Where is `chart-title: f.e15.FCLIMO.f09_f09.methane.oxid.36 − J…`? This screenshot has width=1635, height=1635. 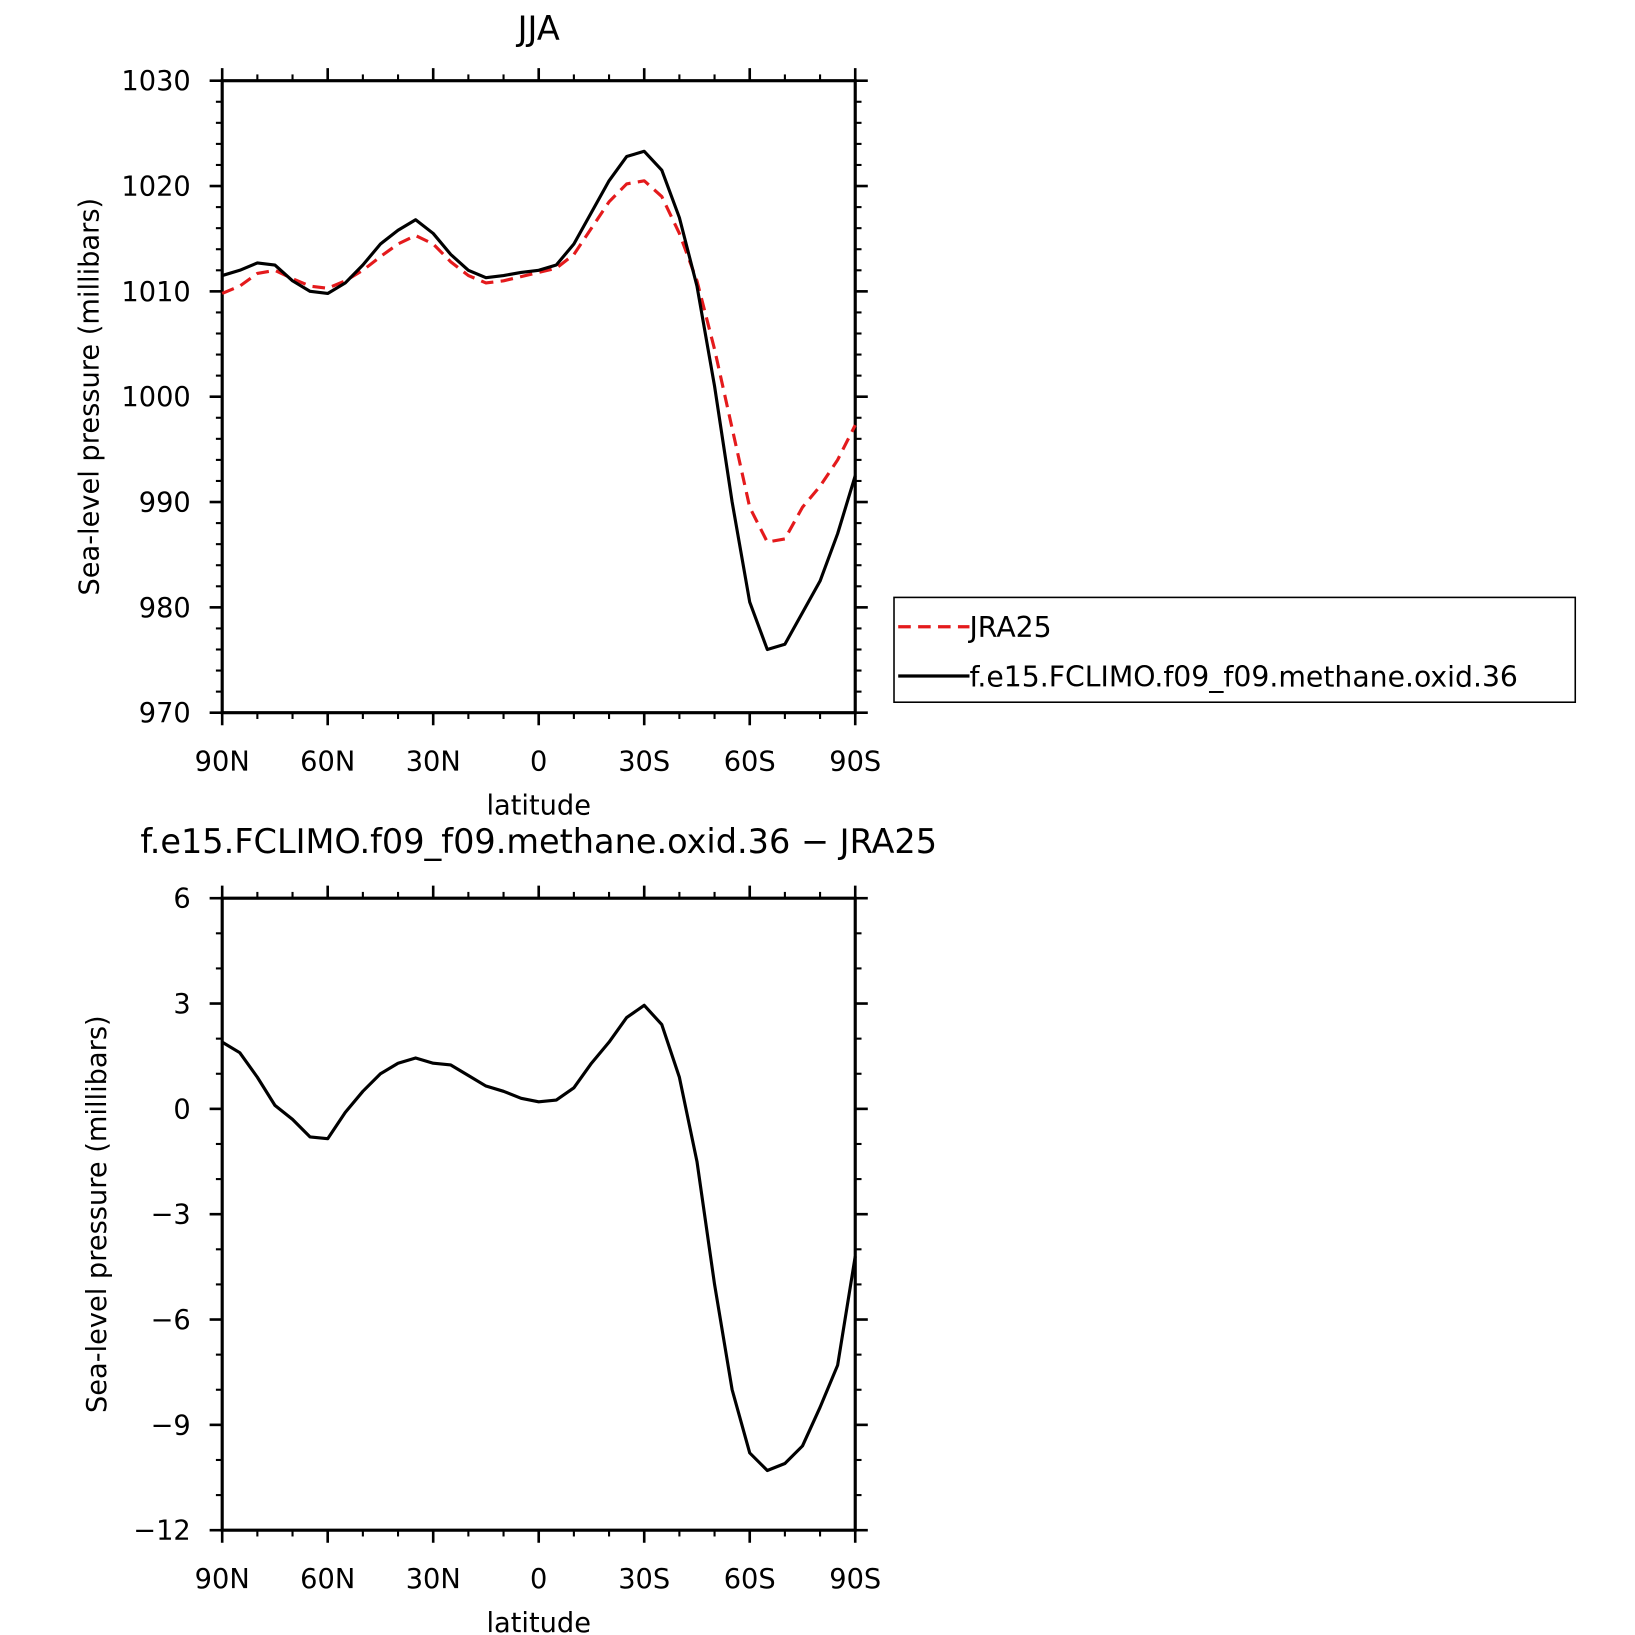
chart-title: f.e15.FCLIMO.f09_f09.methane.oxid.36 − J… is located at coordinates (538, 841).